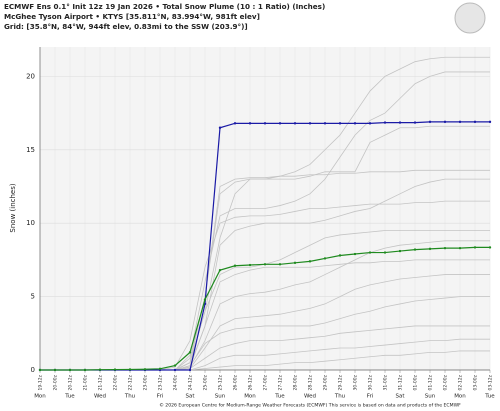 Image resolution: width=500 pixels, height=411 pixels. What do you see at coordinates (146, 382) in the screenshot?
I see `x-tick-label: 23-00z` at bounding box center [146, 382].